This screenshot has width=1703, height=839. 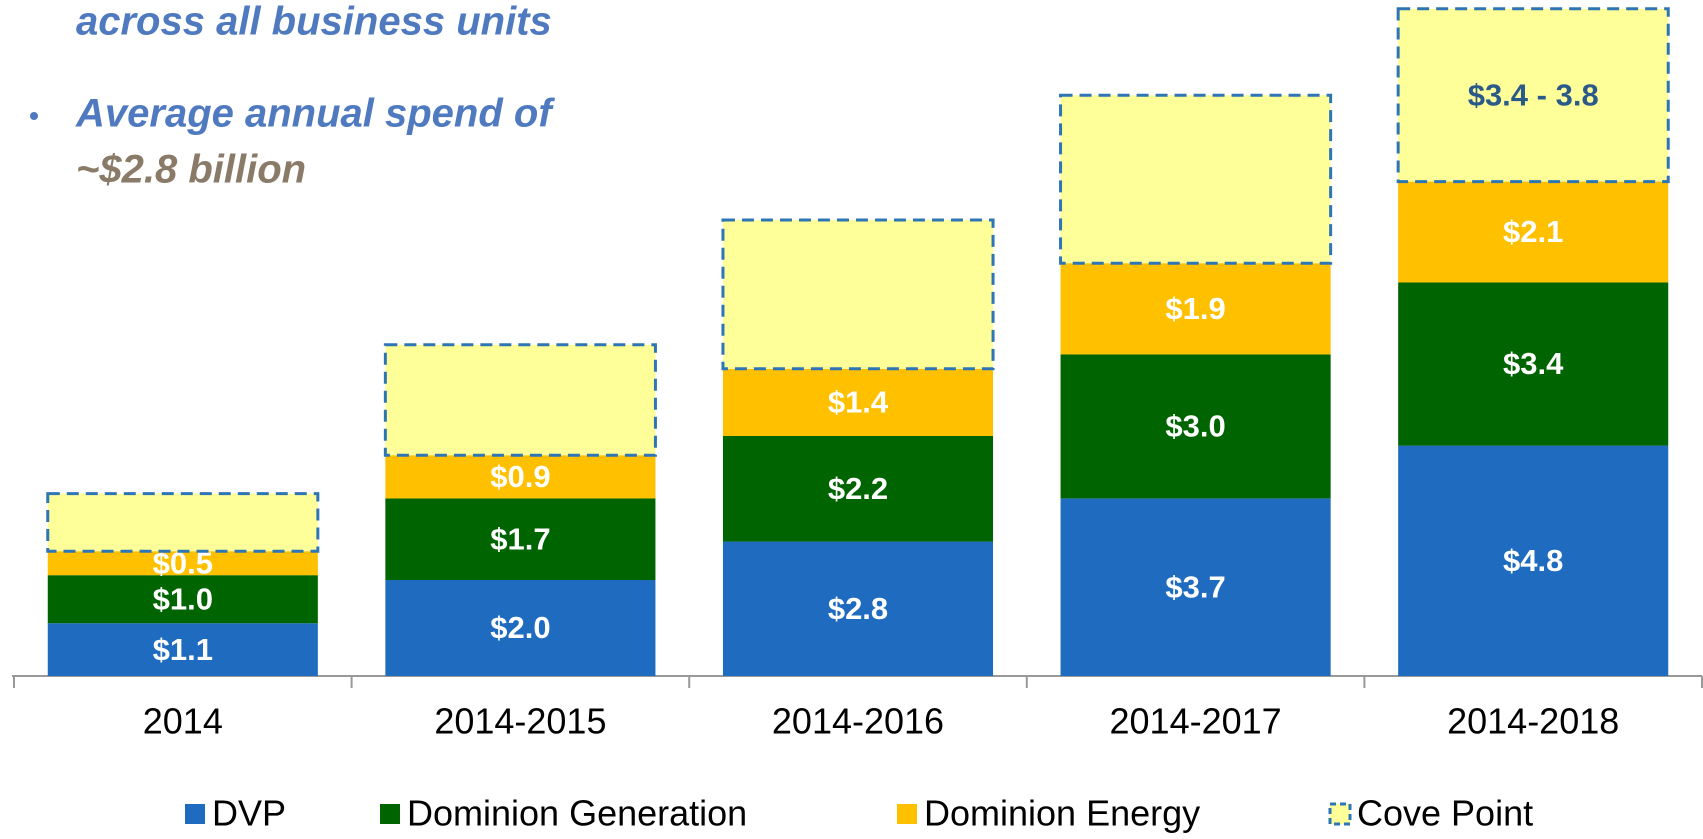 I want to click on data-label: $4.8, so click(x=1533, y=560).